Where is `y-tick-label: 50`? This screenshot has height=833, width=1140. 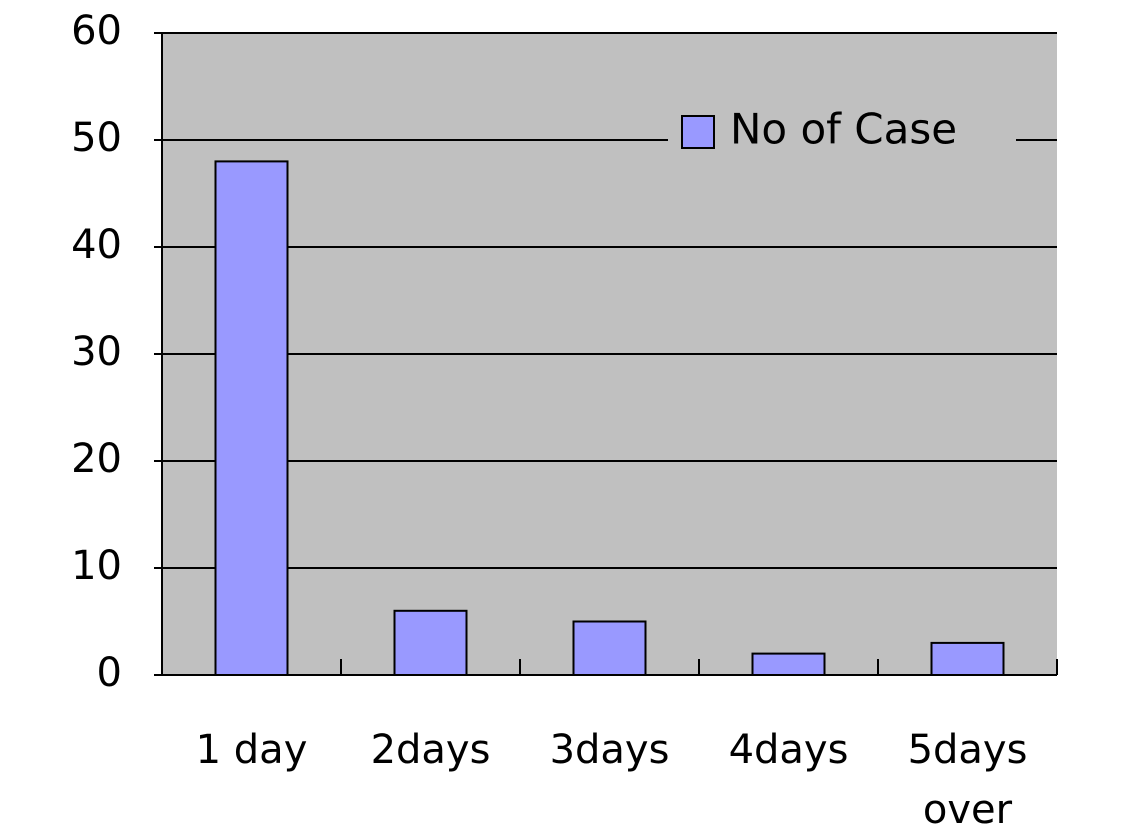 y-tick-label: 50 is located at coordinates (96, 138).